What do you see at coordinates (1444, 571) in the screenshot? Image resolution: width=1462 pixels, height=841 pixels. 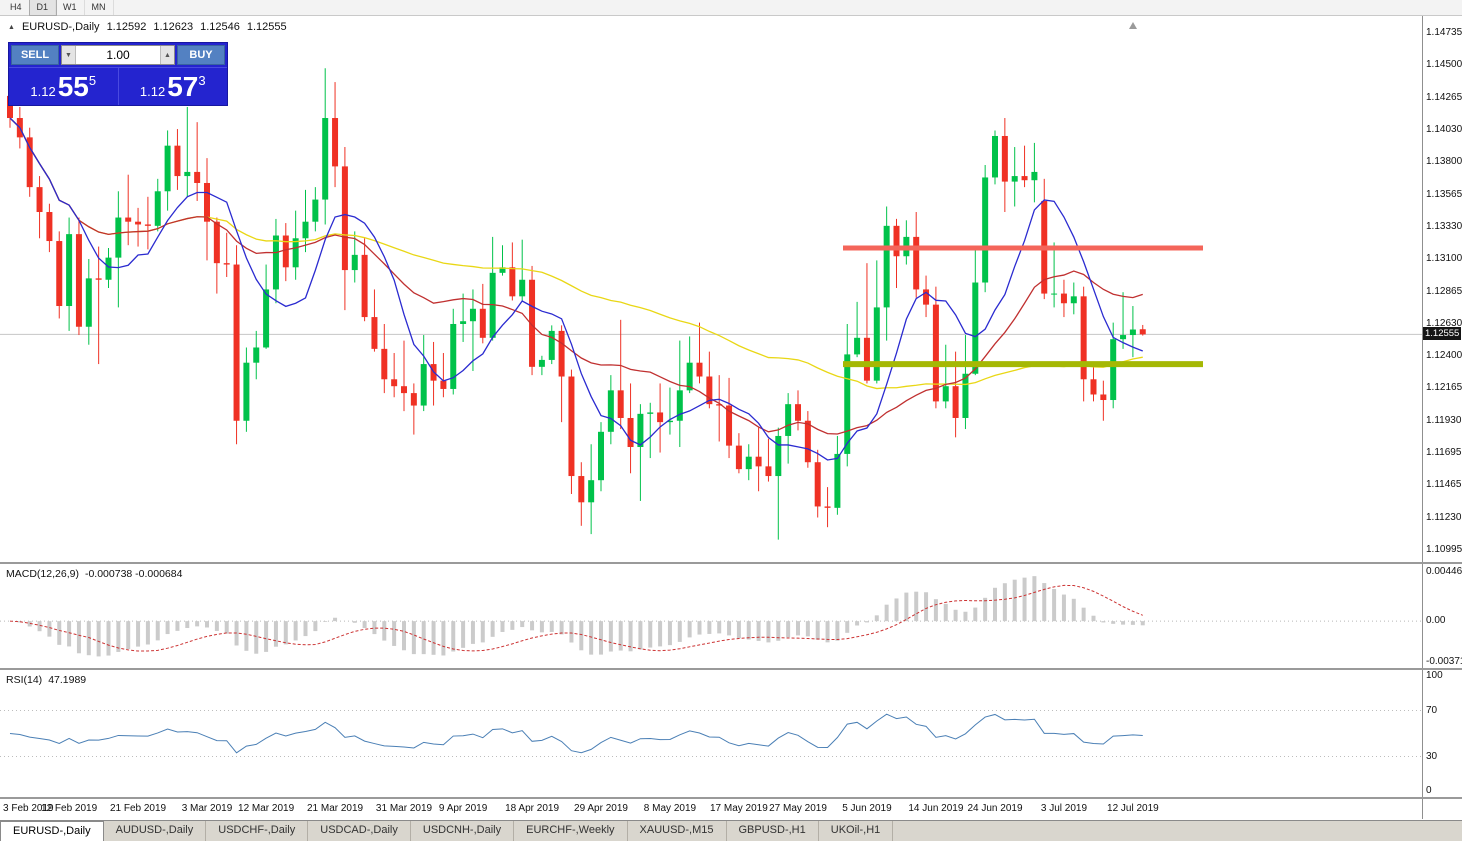 I see `macd-tick: 0.004465` at bounding box center [1444, 571].